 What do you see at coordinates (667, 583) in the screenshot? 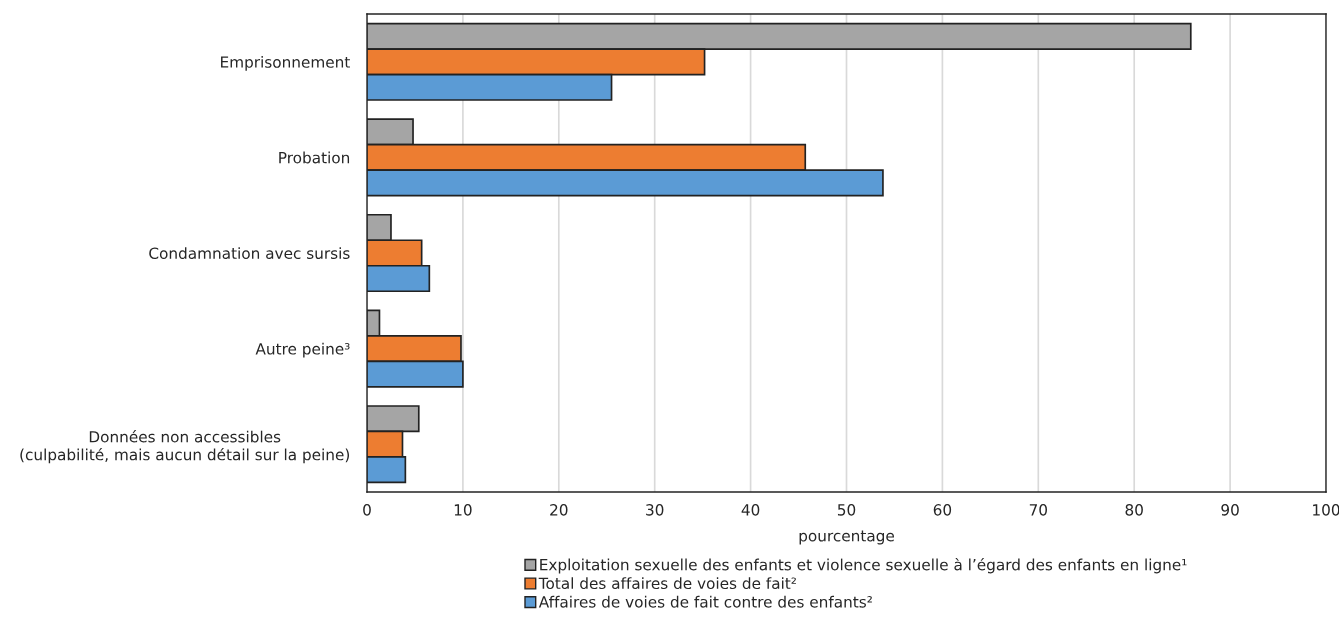
I see `legend-label: Total des affaires de voies de fait²` at bounding box center [667, 583].